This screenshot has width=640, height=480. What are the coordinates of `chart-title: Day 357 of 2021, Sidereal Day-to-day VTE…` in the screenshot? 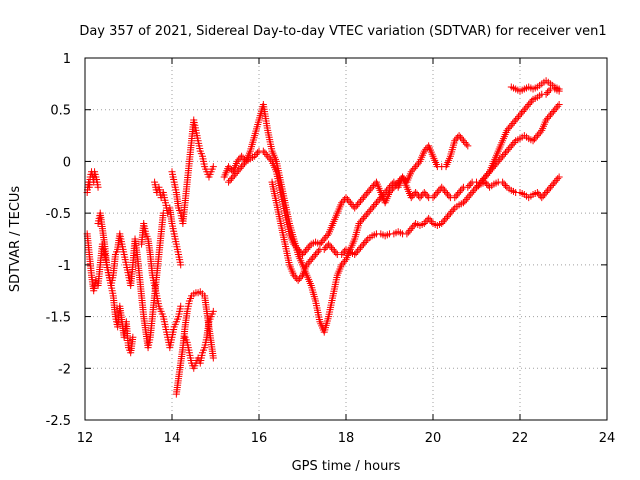 It's located at (342, 31).